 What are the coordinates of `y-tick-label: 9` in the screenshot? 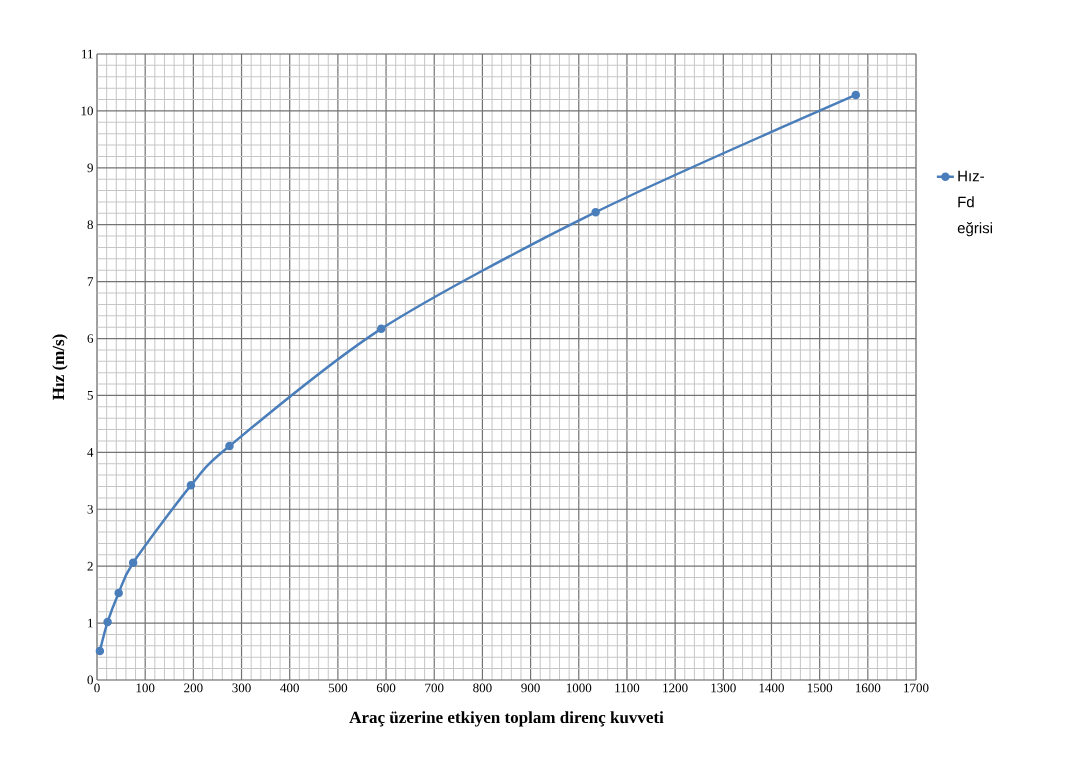 It's located at (90, 168).